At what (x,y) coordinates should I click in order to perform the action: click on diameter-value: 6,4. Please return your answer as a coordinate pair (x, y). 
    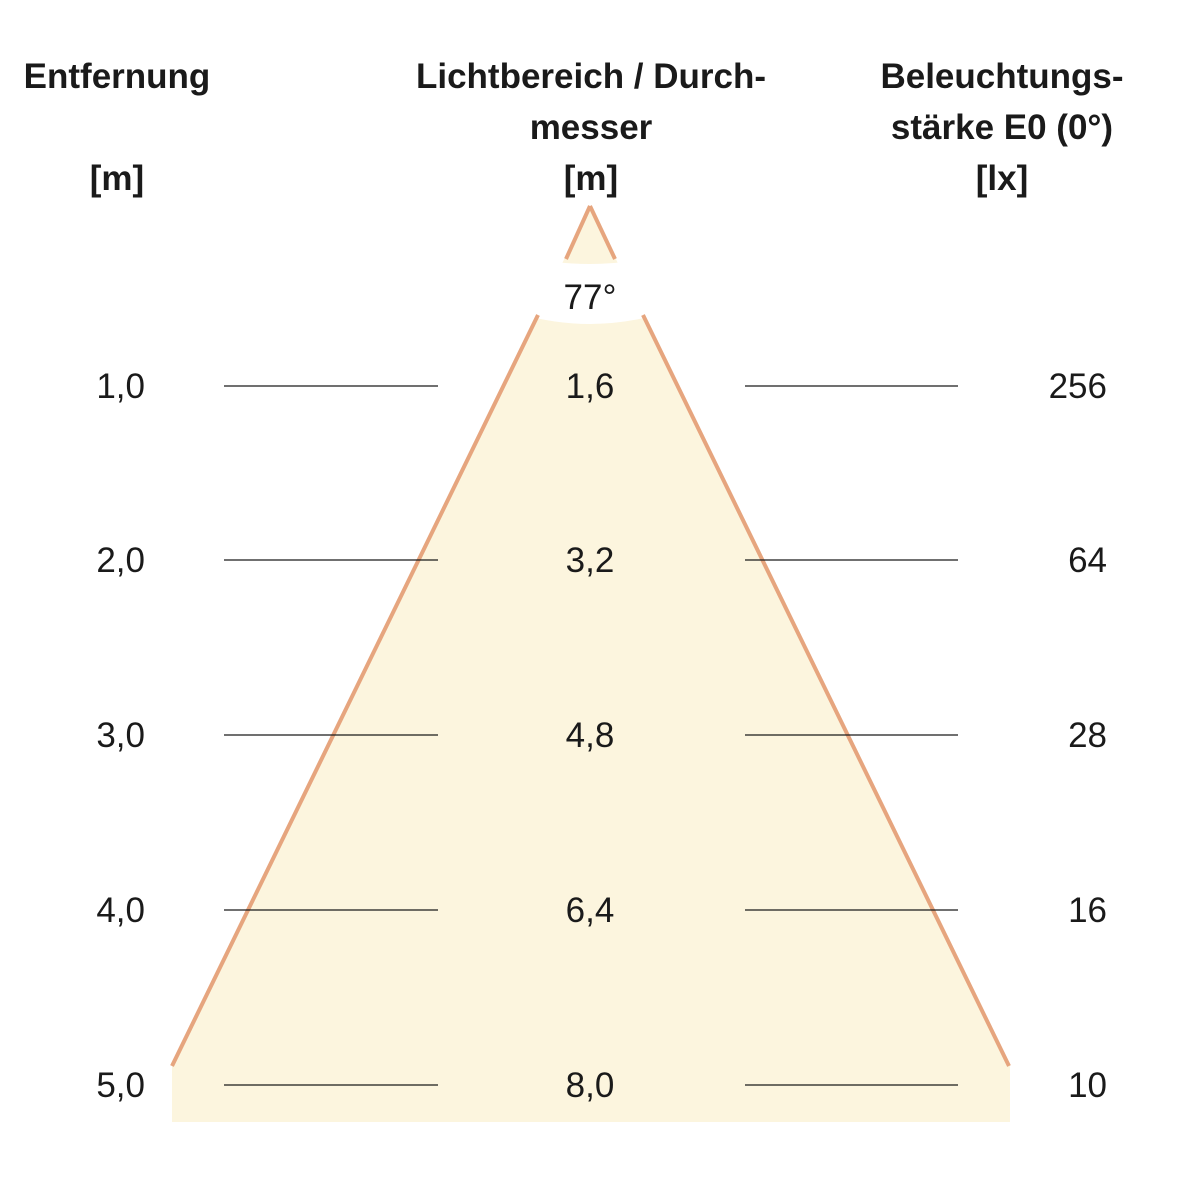
    Looking at the image, I should click on (590, 910).